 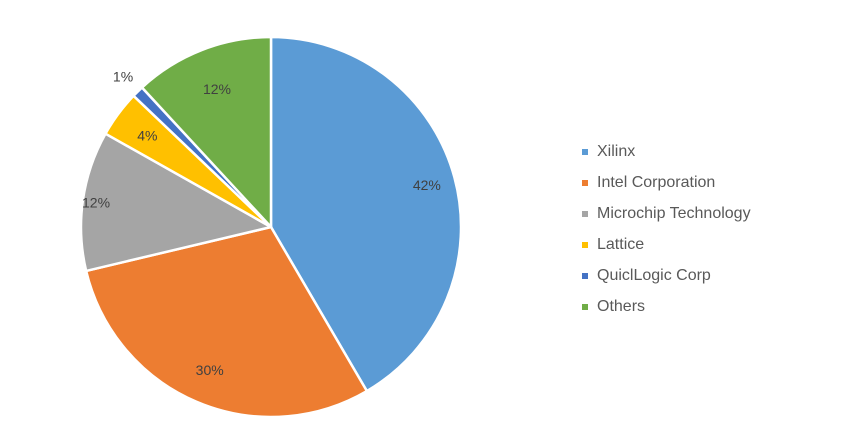 What do you see at coordinates (427, 185) in the screenshot?
I see `data-label-xilinx: 42%` at bounding box center [427, 185].